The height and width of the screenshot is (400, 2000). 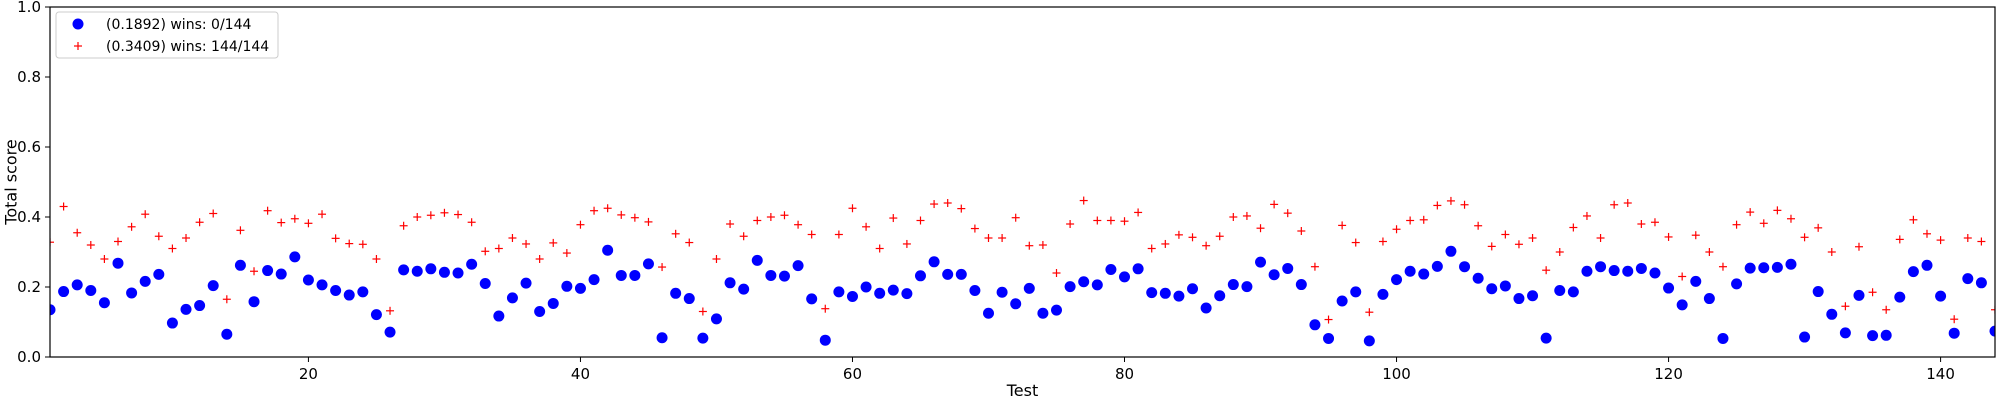 What do you see at coordinates (1022, 390) in the screenshot?
I see `x-axis-title: Test` at bounding box center [1022, 390].